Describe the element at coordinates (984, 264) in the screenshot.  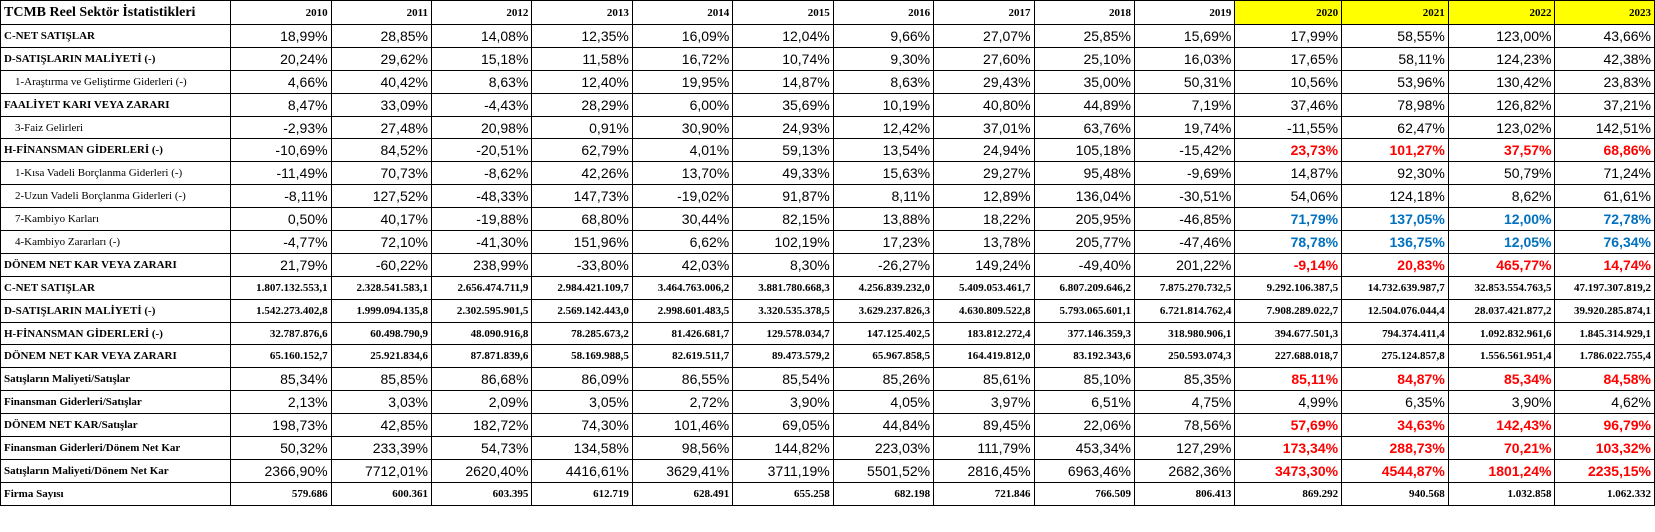
I see `table-cell: 149,24%` at that location.